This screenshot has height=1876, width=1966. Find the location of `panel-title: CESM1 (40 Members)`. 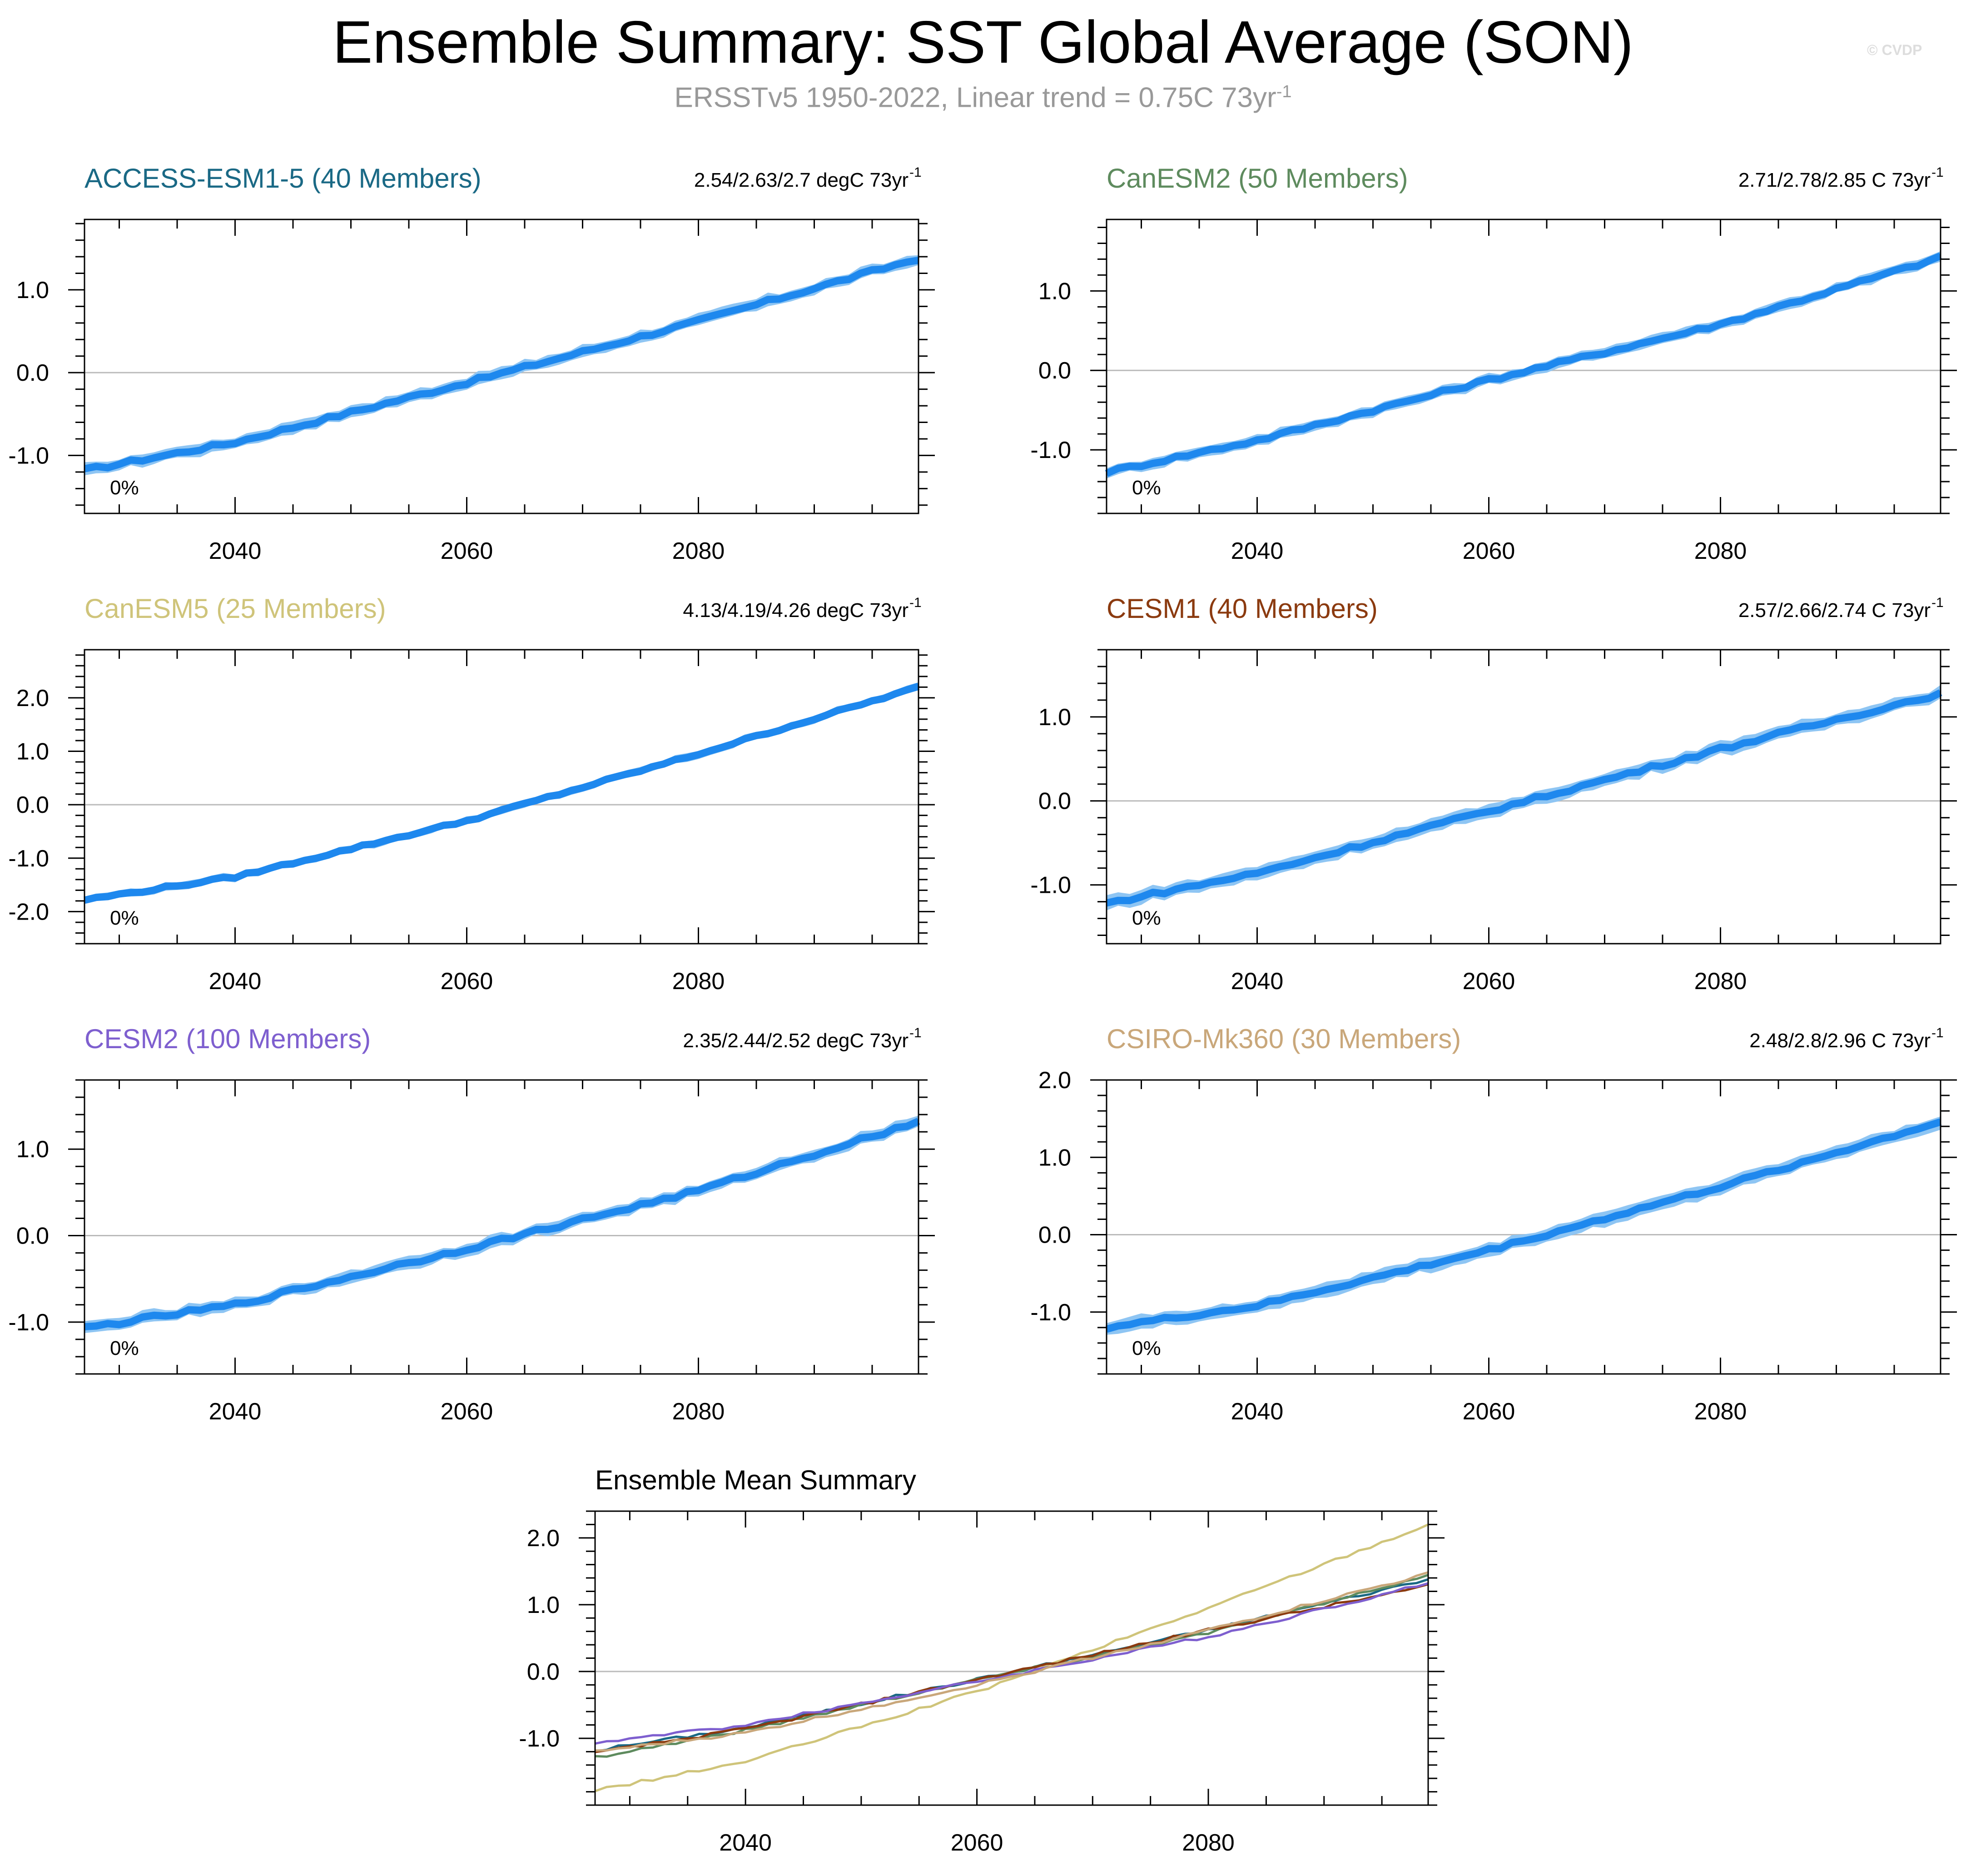

panel-title: CESM1 (40 Members) is located at coordinates (1242, 609).